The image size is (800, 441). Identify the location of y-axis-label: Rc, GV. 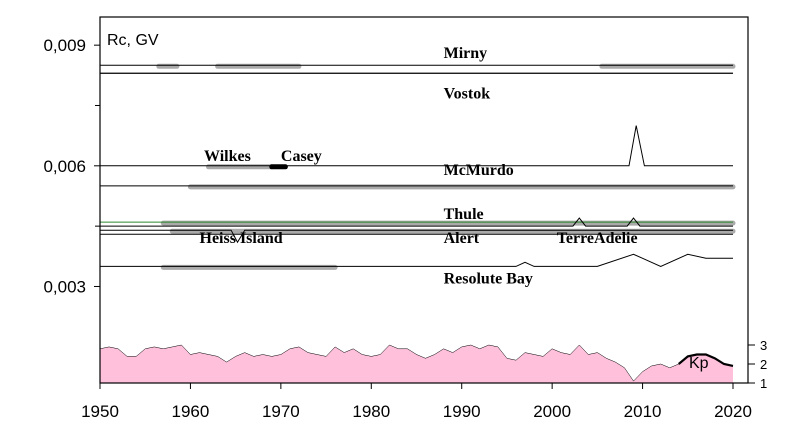
(133, 40).